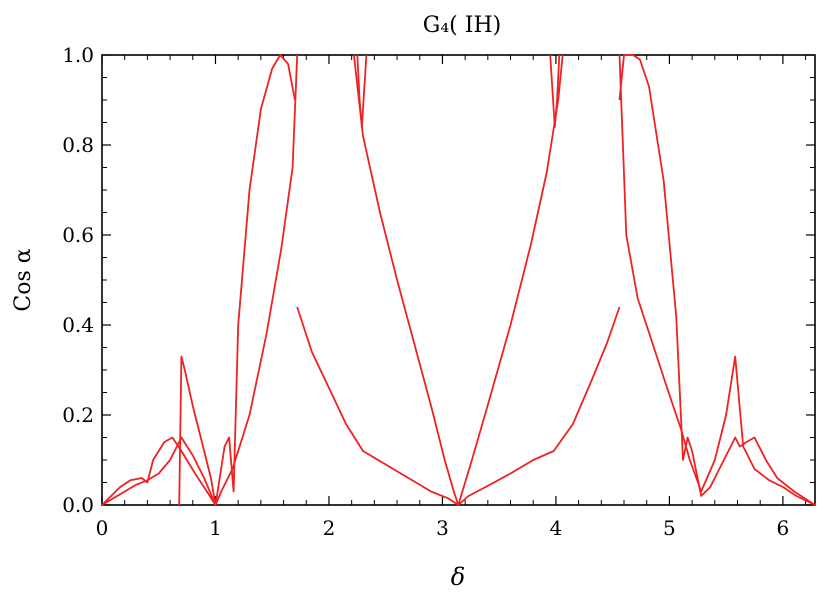  I want to click on x-tick-label: 5, so click(669, 528).